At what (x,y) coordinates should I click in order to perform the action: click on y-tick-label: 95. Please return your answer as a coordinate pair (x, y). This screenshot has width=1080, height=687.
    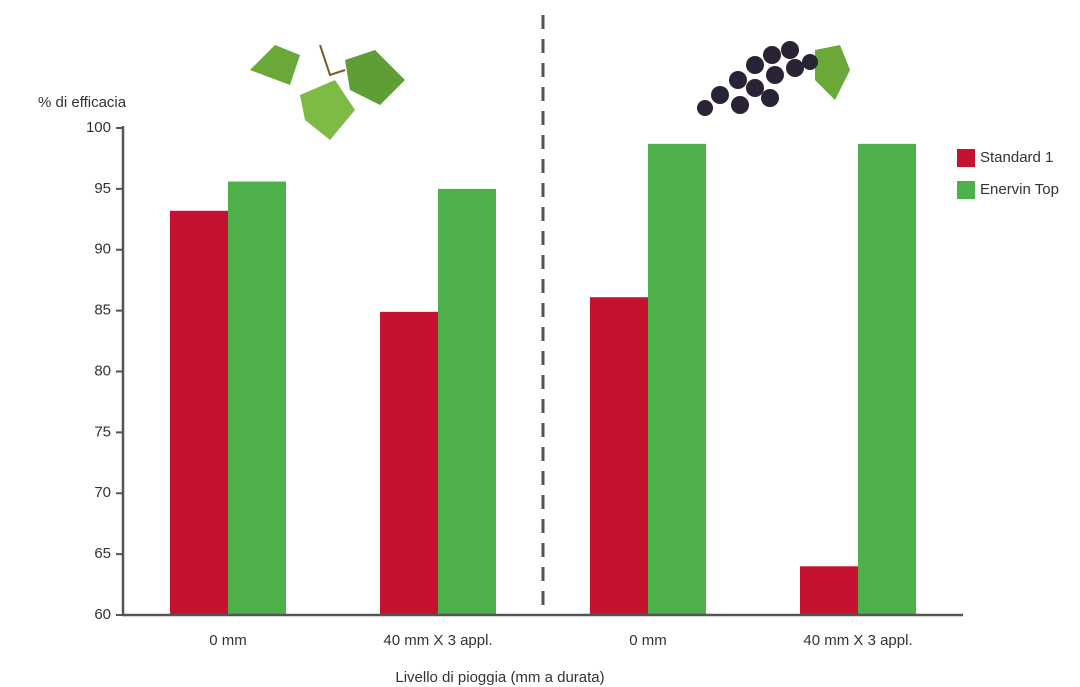
    Looking at the image, I should click on (102, 188).